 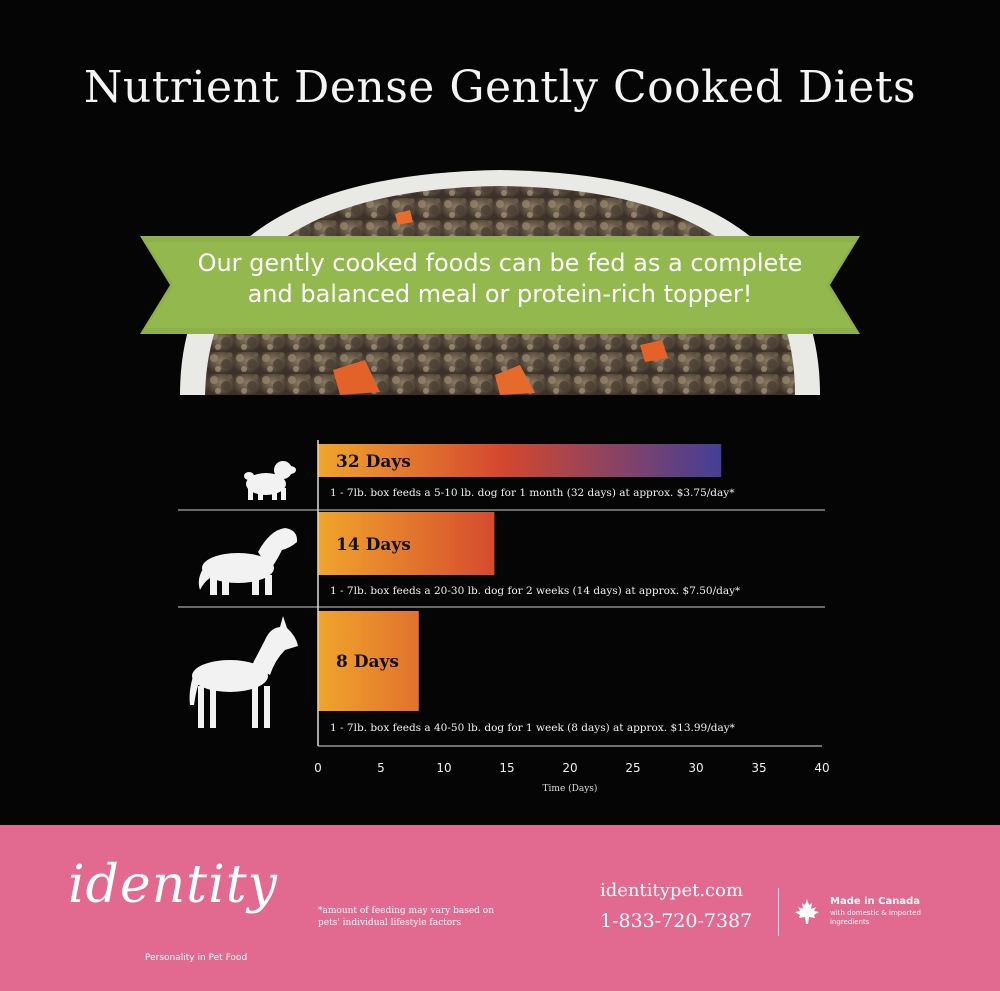 I want to click on bar-large-dog, so click(x=368, y=661).